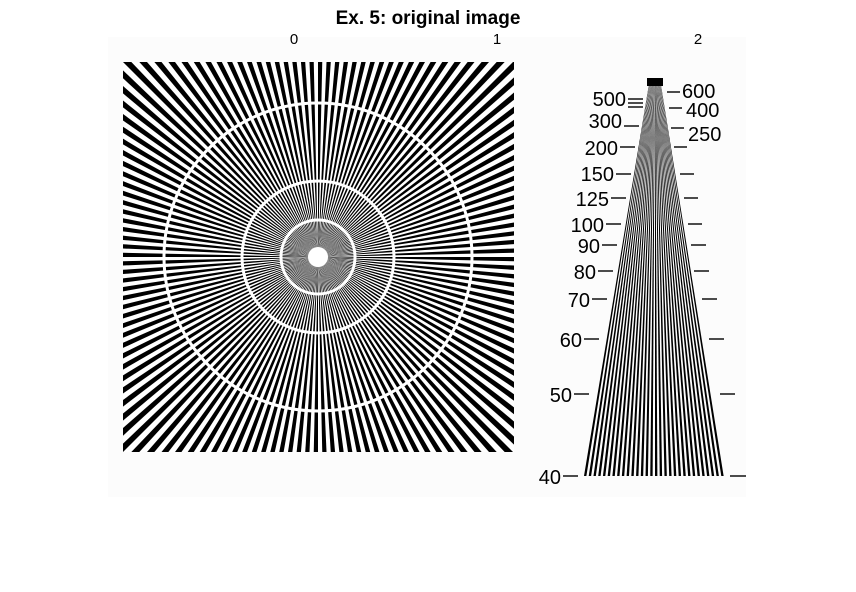  What do you see at coordinates (609, 100) in the screenshot?
I see `wedge-label: 500` at bounding box center [609, 100].